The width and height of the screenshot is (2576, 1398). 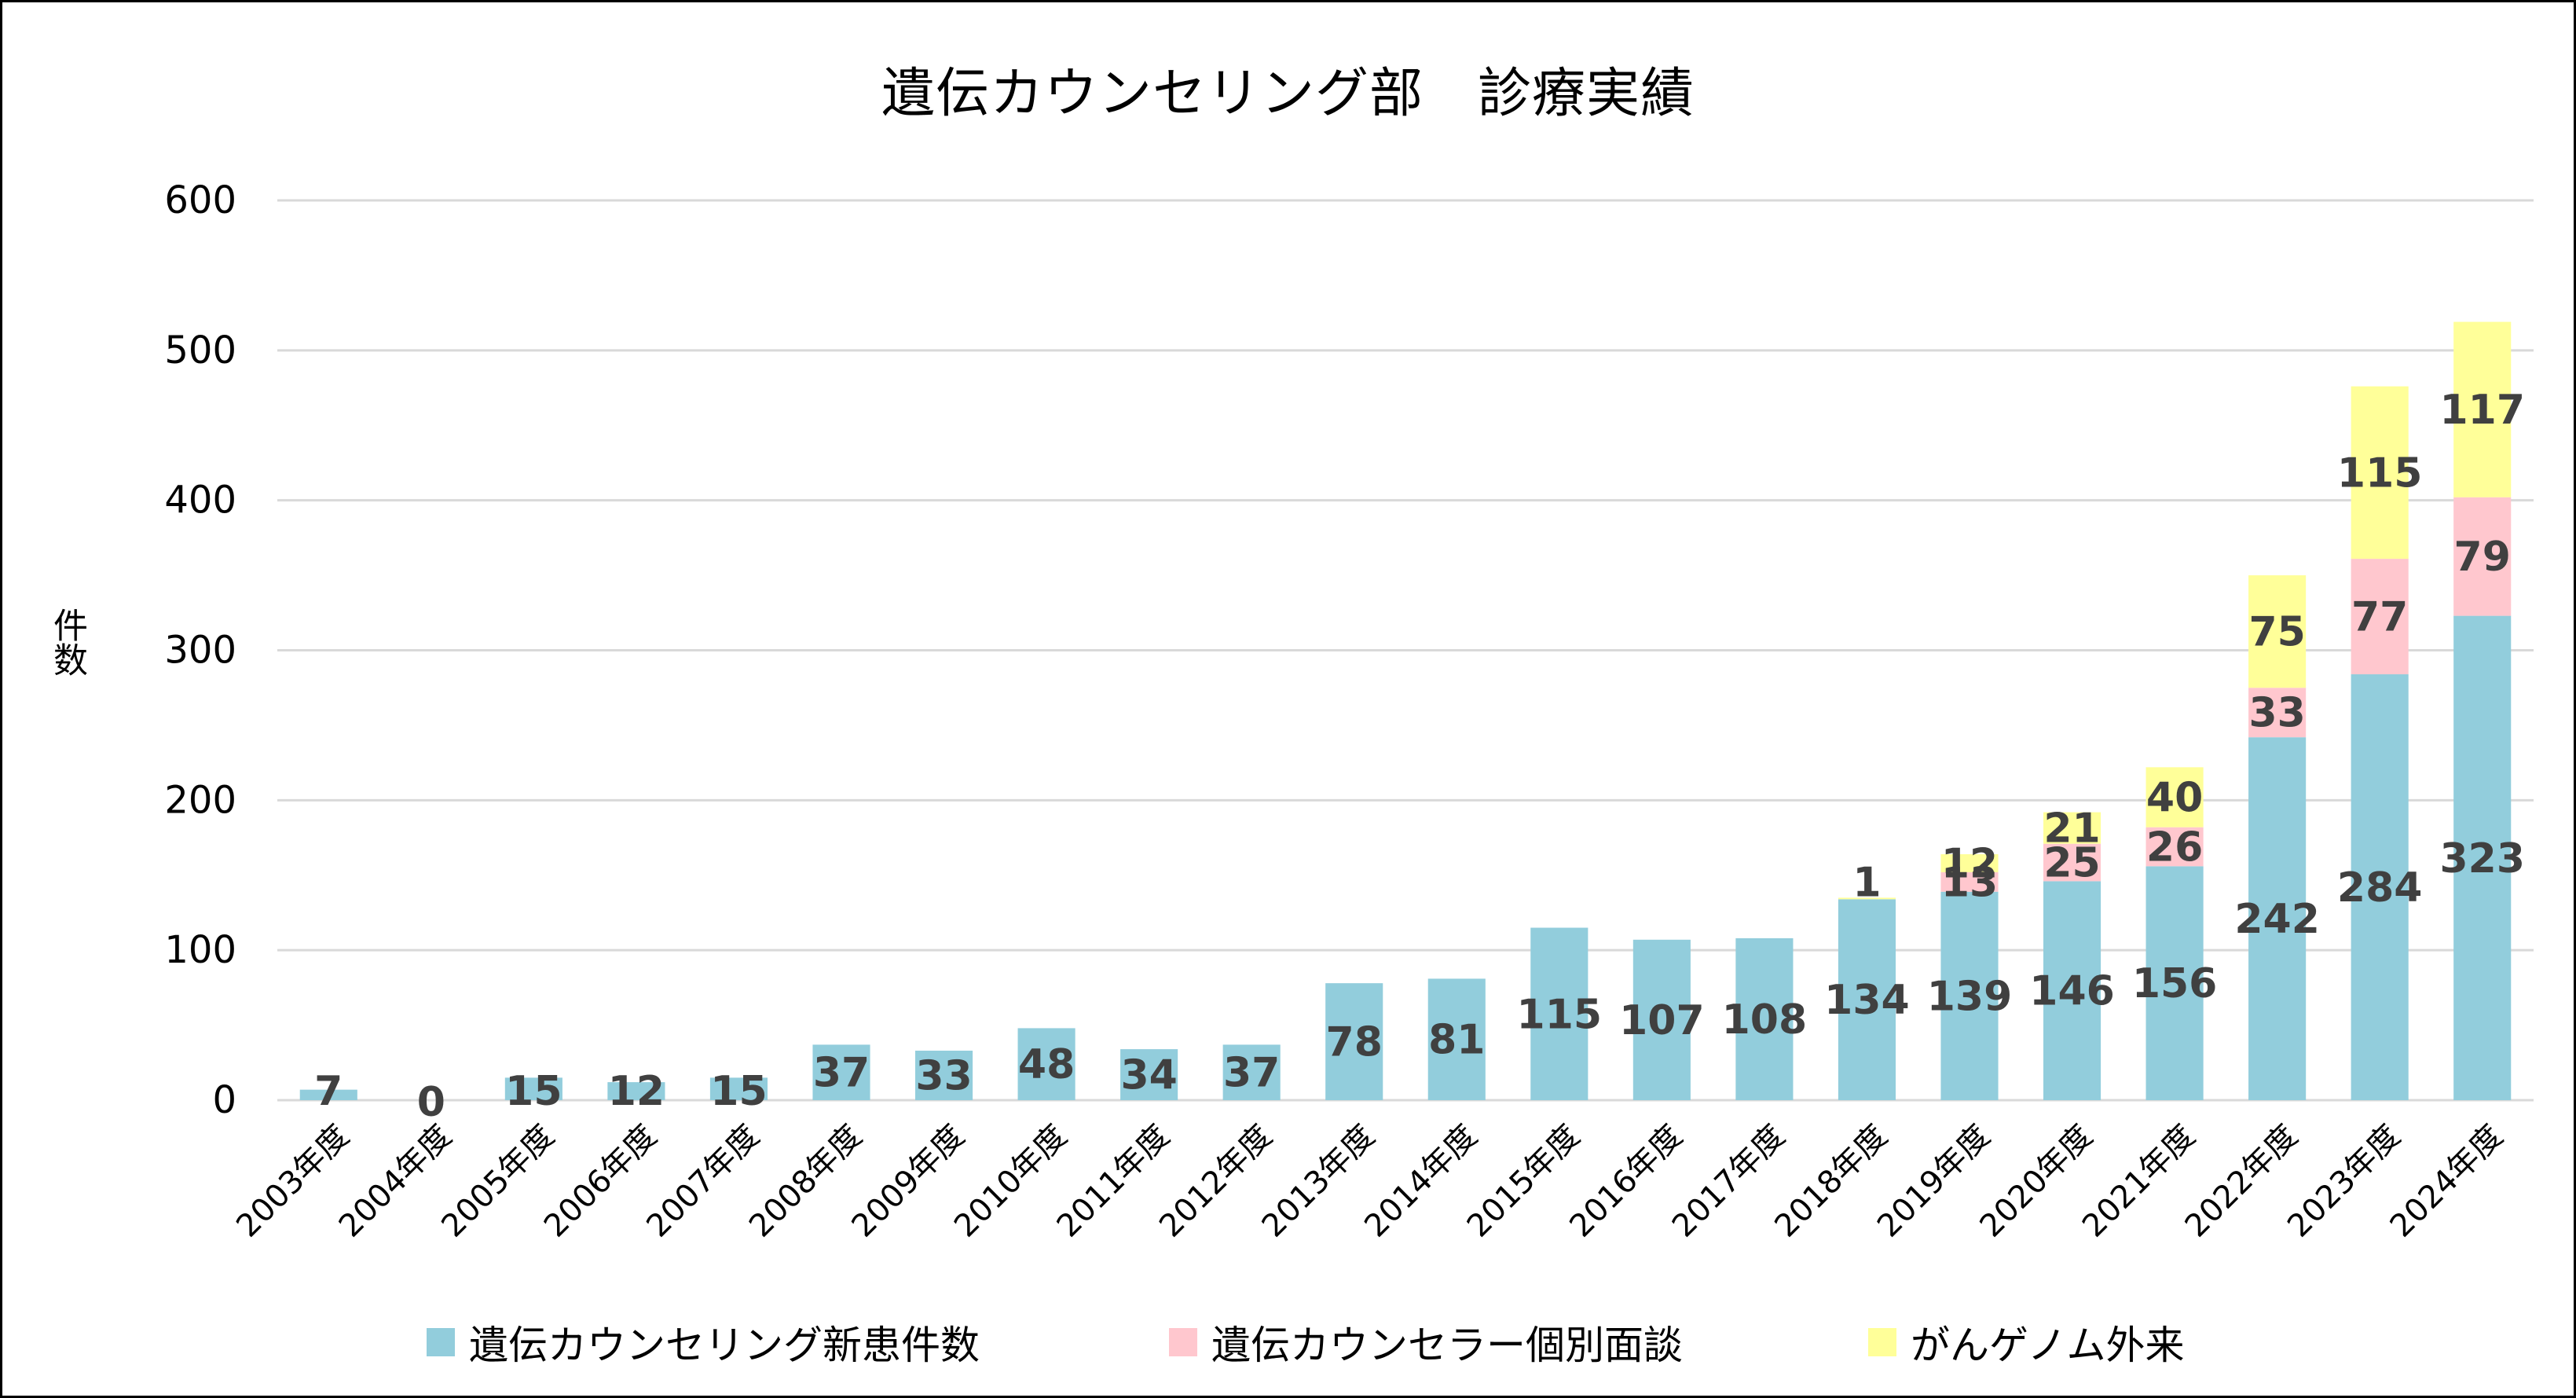 I want to click on data-label: 7, so click(x=328, y=1091).